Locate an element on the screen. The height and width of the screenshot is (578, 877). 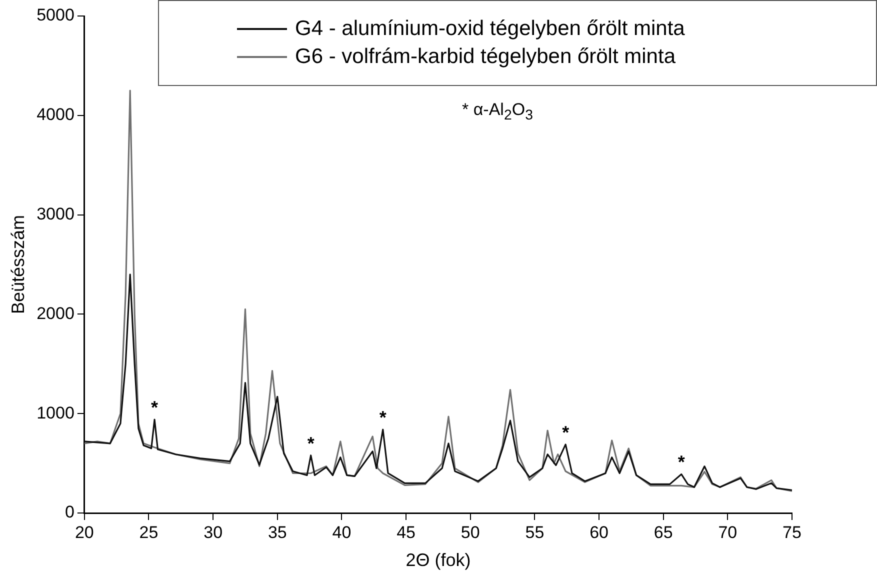
y-tick-label: 1000 is located at coordinates (55, 412).